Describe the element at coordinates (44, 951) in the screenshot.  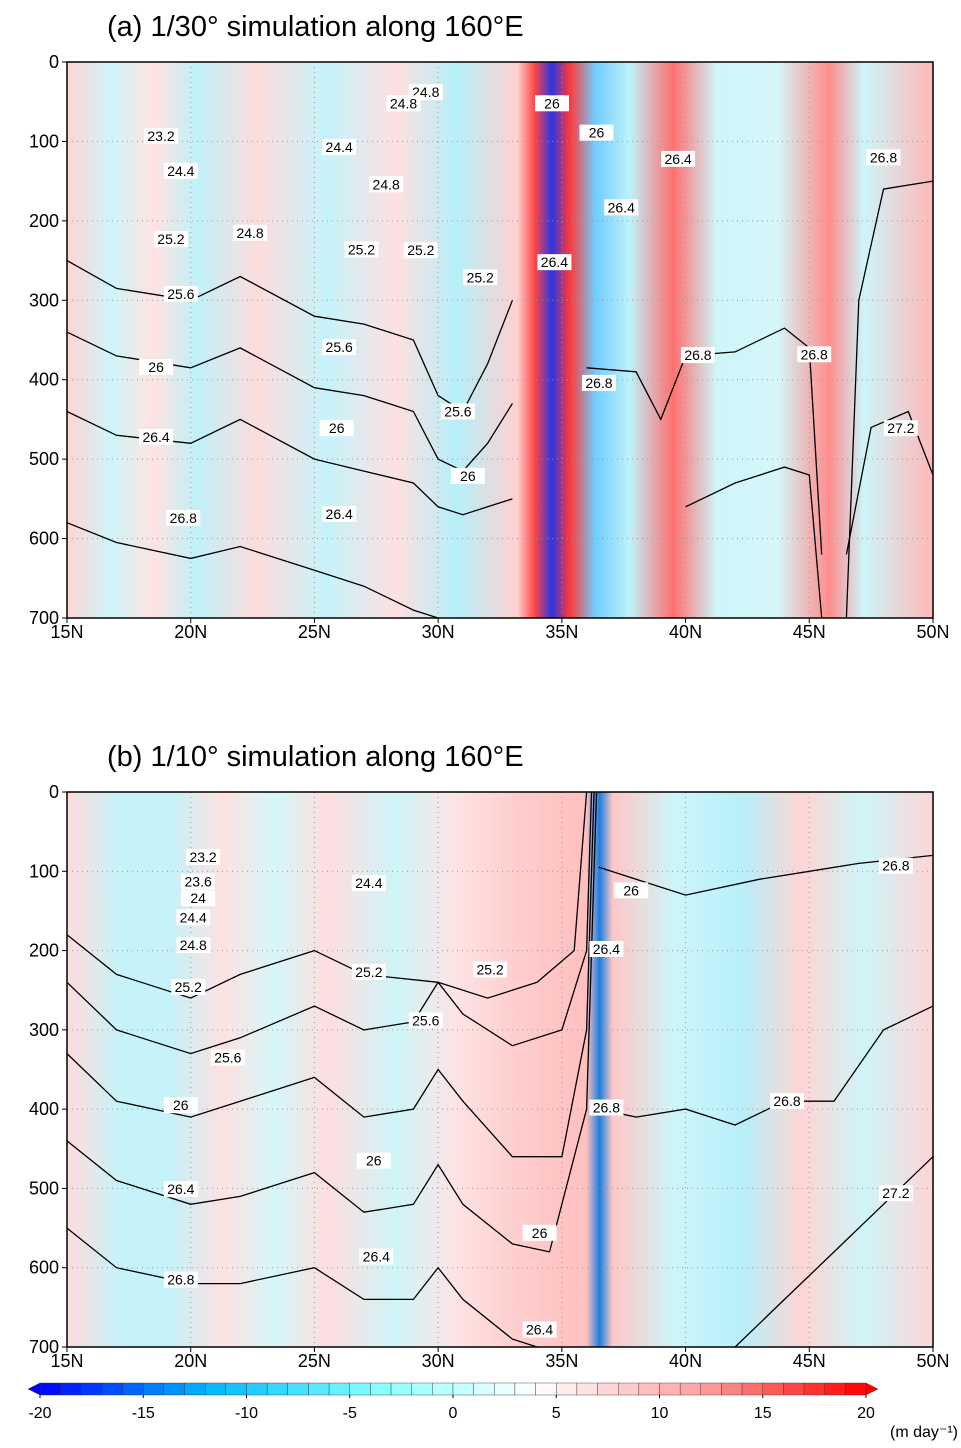
I see `y-tick-label: 200` at that location.